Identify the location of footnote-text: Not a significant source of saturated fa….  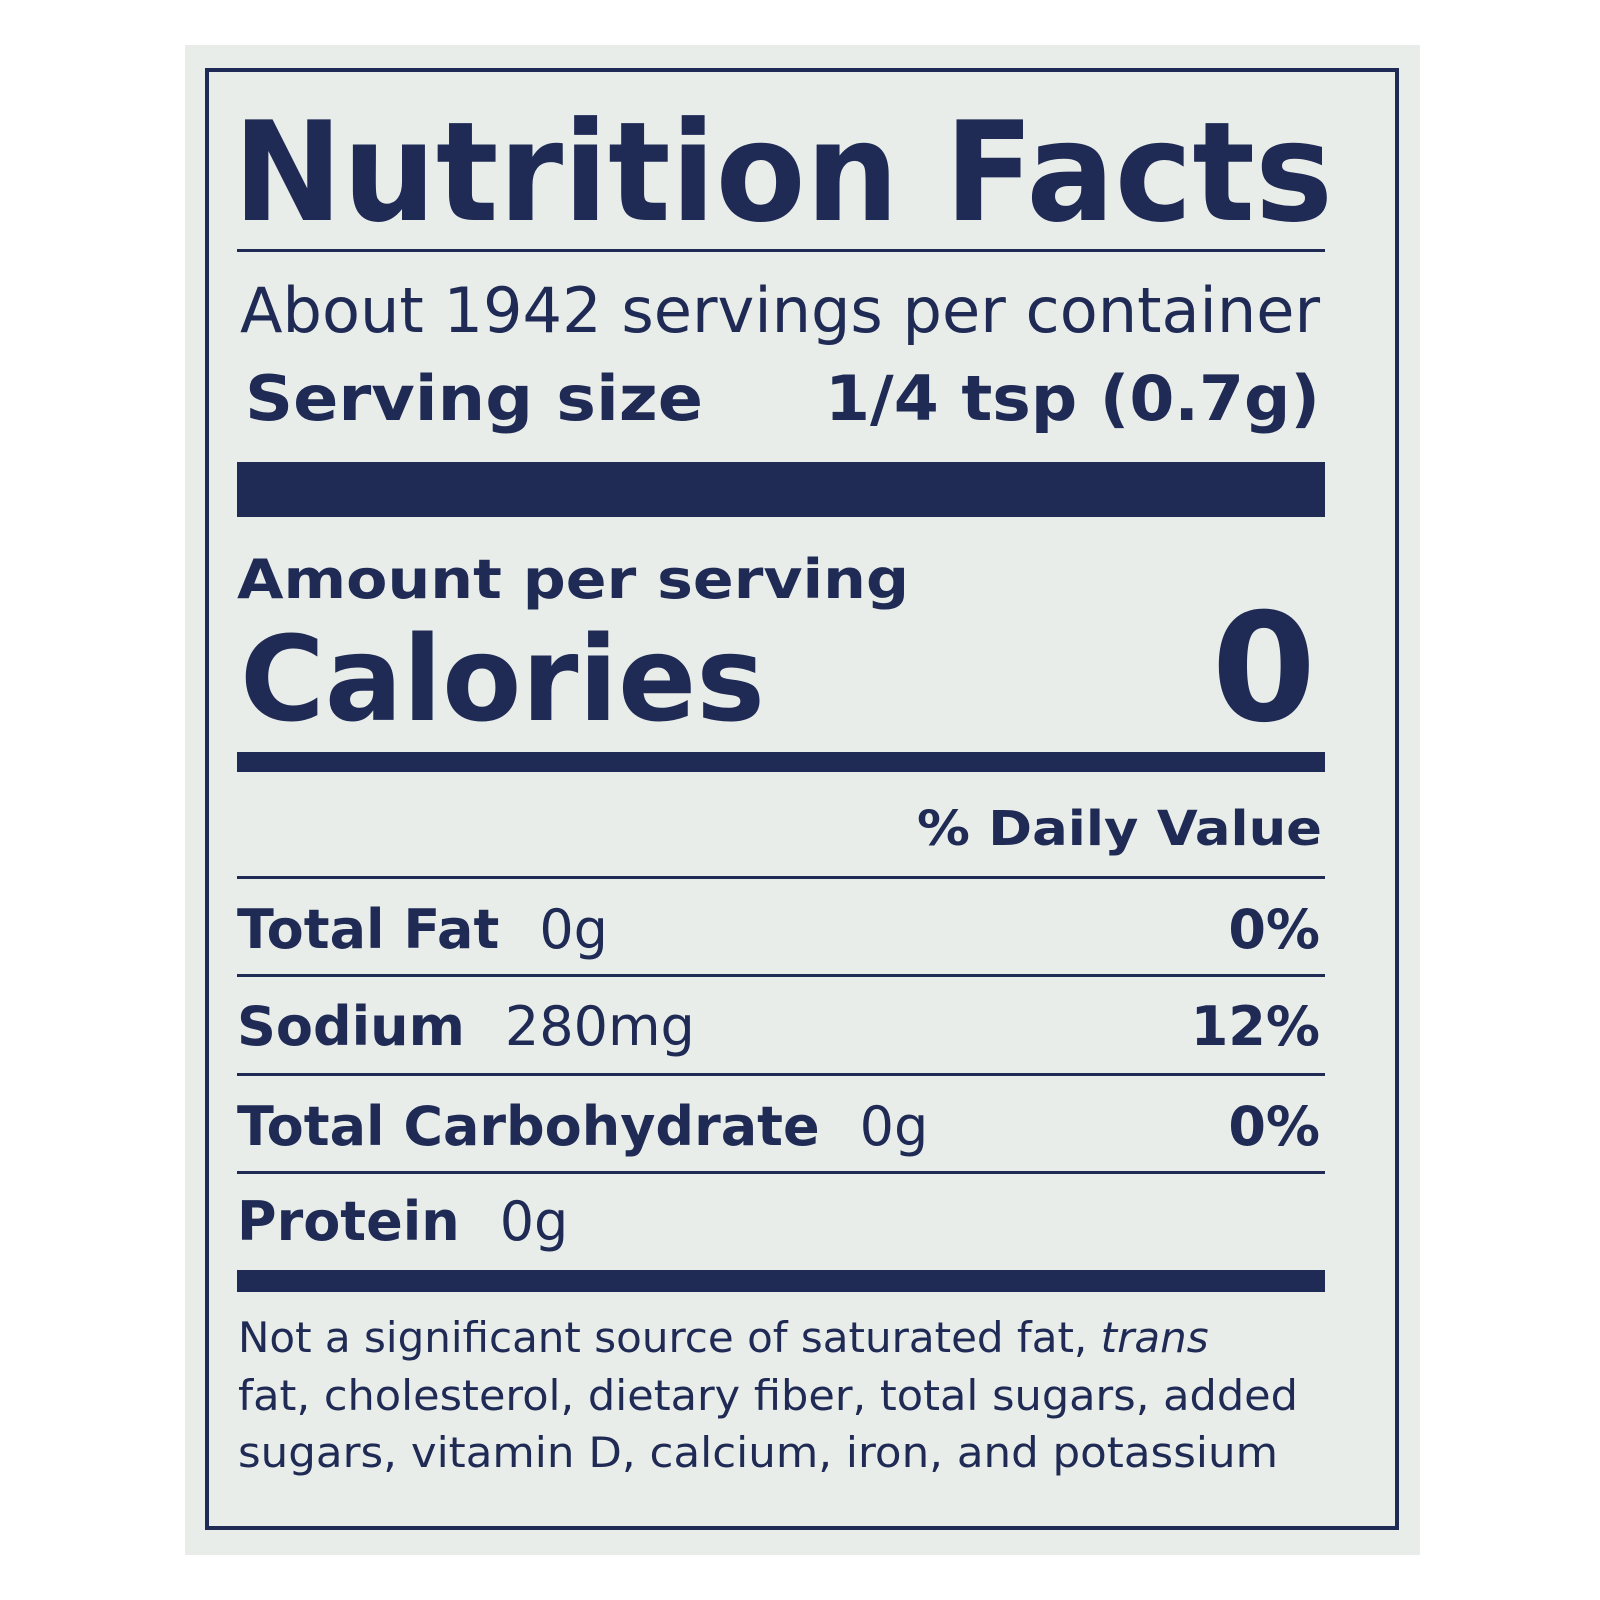
(662, 1337).